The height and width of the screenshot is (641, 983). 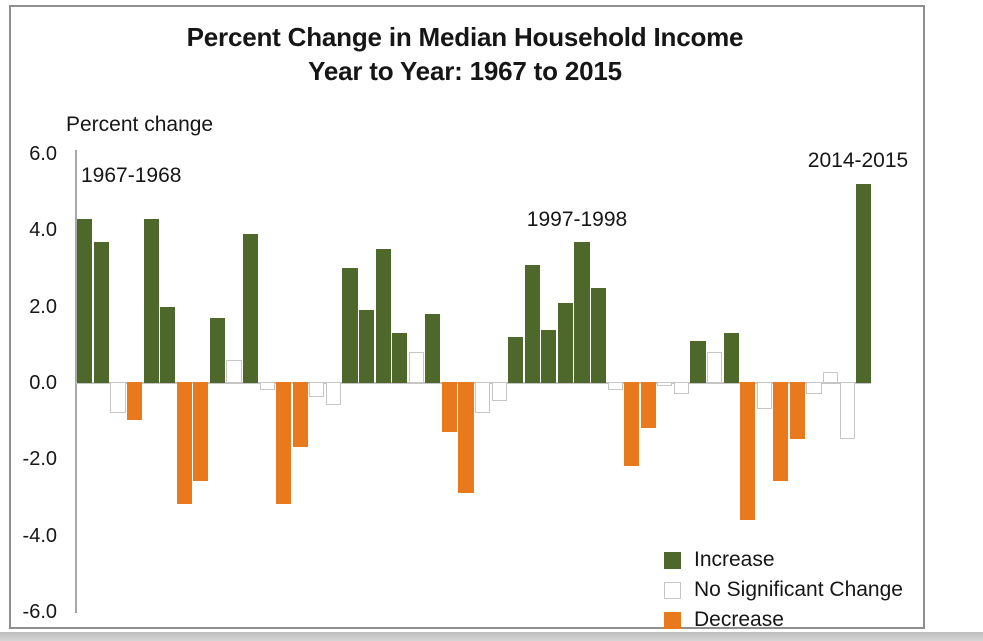 What do you see at coordinates (284, 443) in the screenshot?
I see `bar-1979-1980` at bounding box center [284, 443].